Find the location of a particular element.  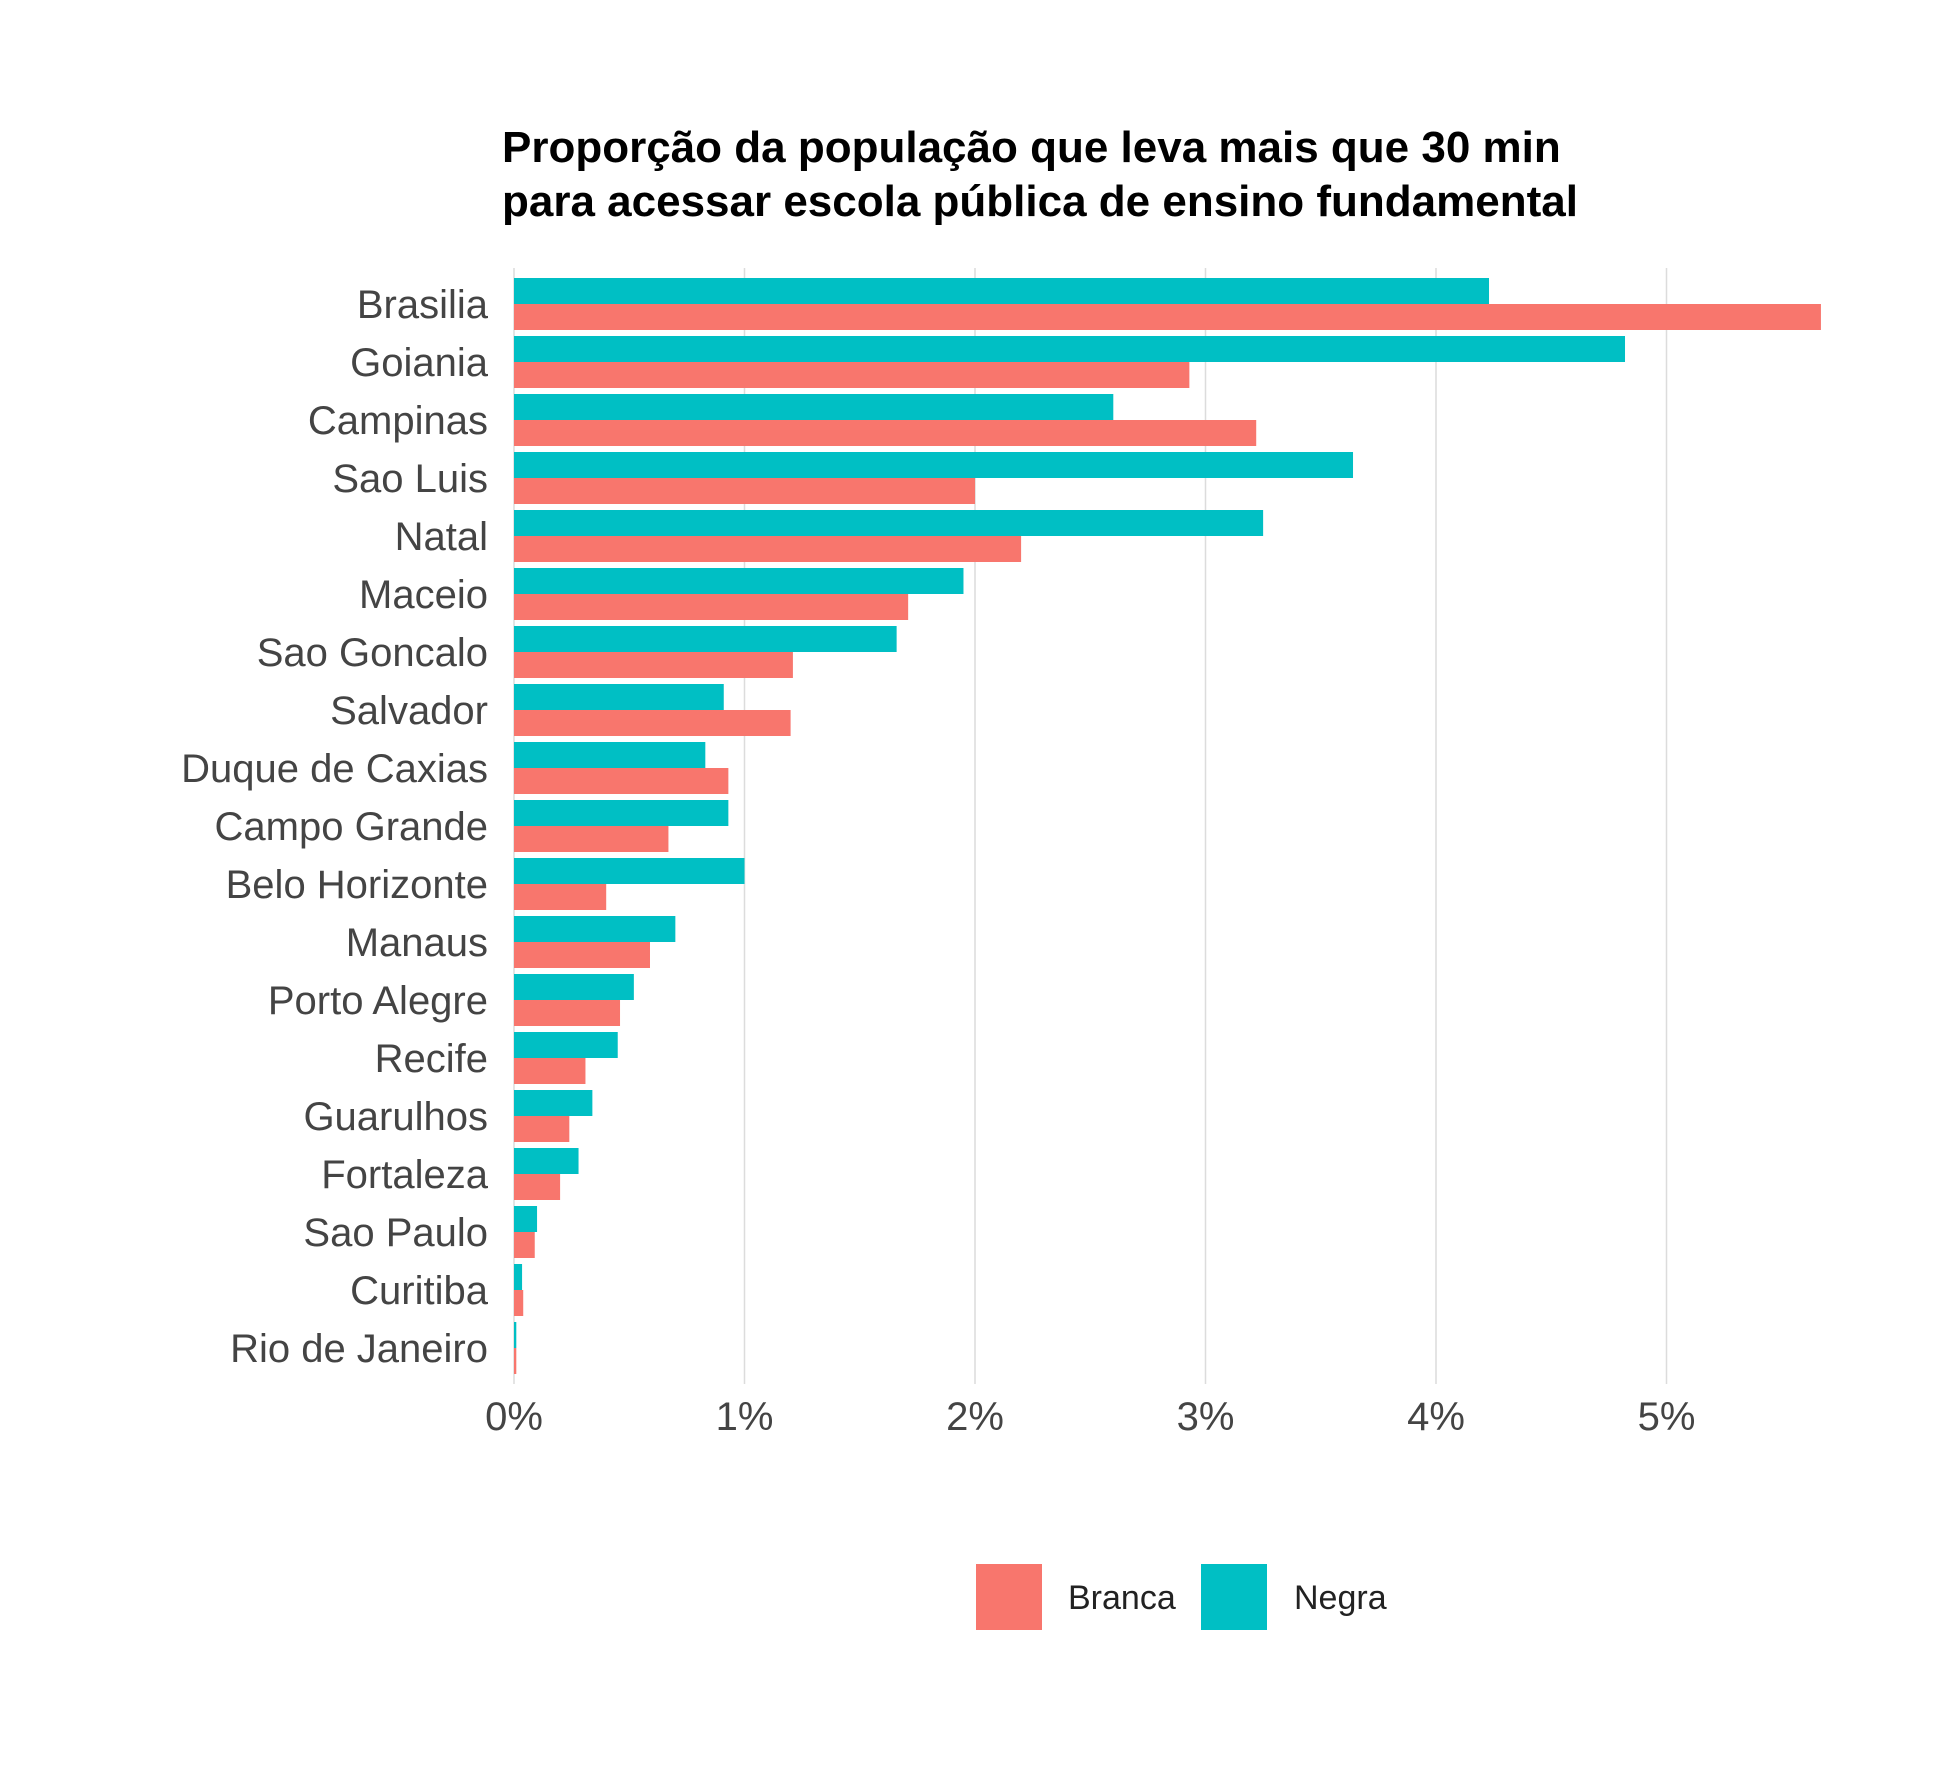

bar-negra-maceio is located at coordinates (739, 581).